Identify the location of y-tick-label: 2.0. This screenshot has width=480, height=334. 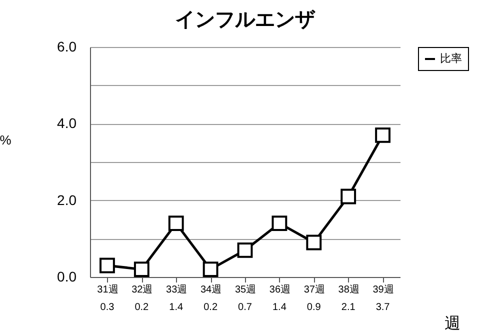
(67, 200).